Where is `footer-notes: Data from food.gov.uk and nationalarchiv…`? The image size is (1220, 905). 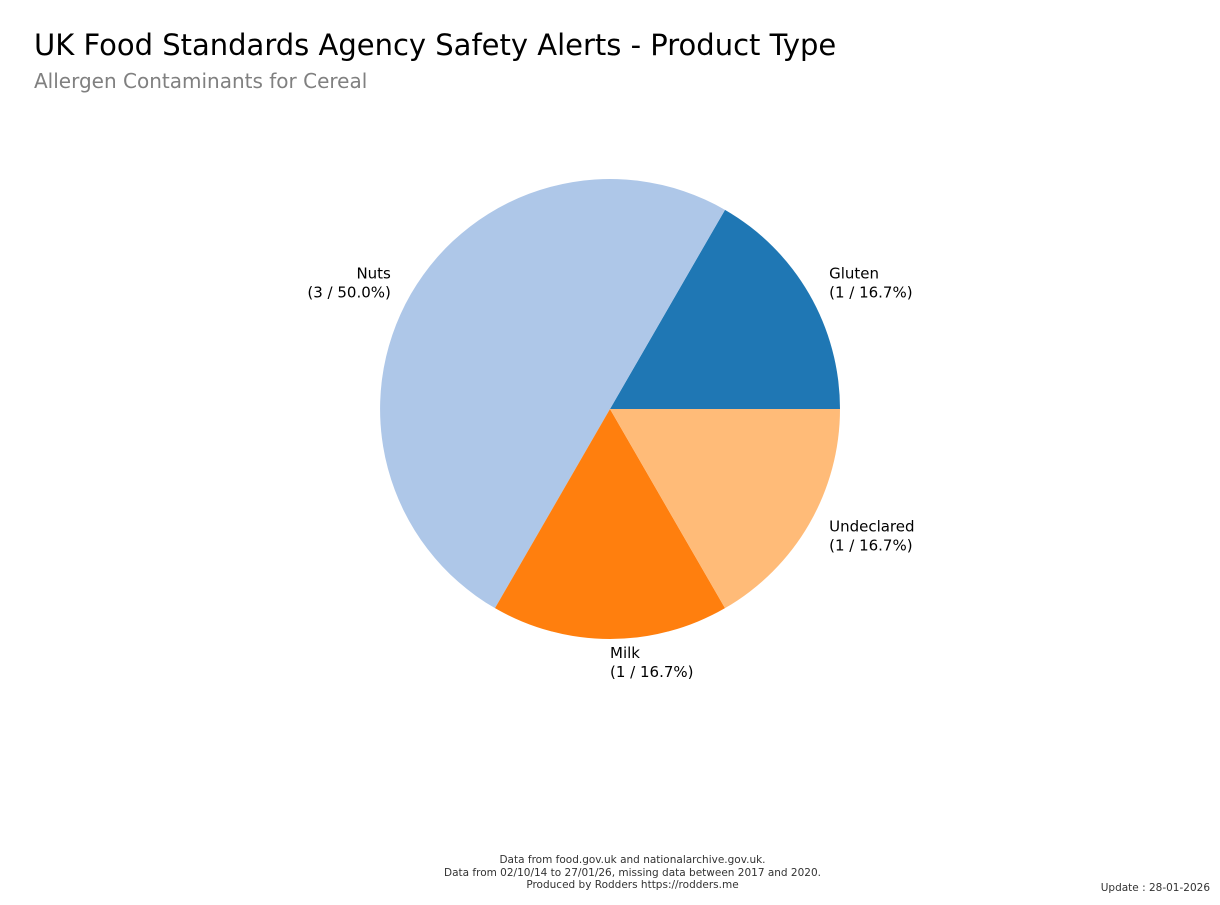
footer-notes: Data from food.gov.uk and nationalarchiv… is located at coordinates (610, 873).